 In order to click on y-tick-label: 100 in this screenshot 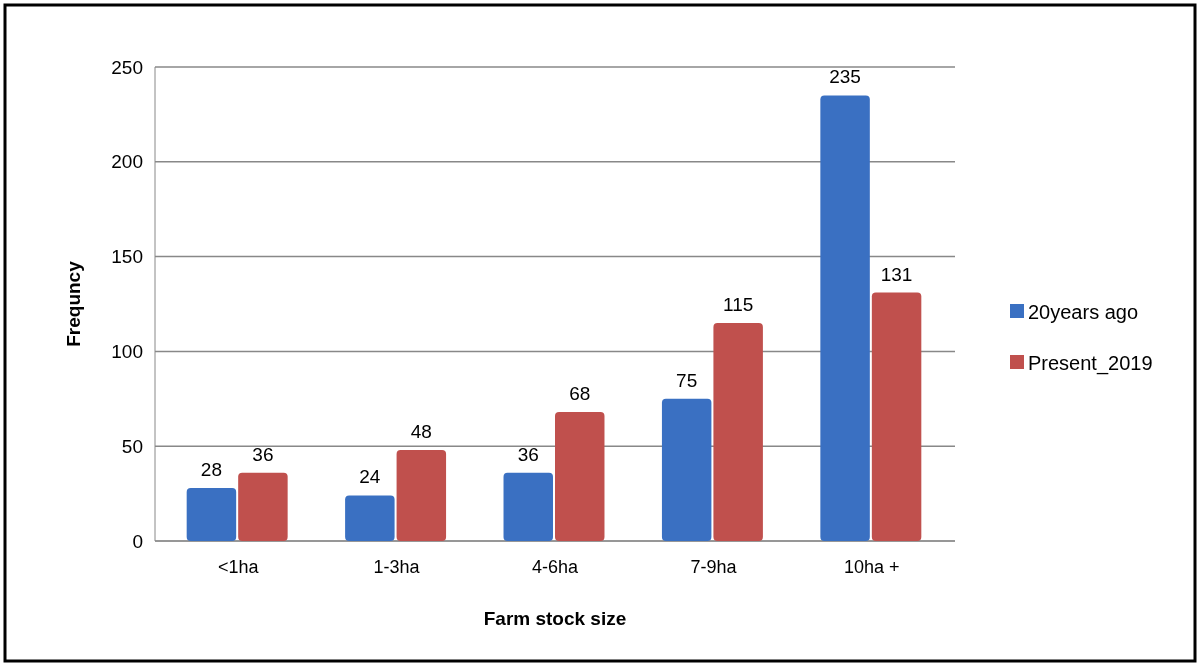, I will do `click(127, 352)`.